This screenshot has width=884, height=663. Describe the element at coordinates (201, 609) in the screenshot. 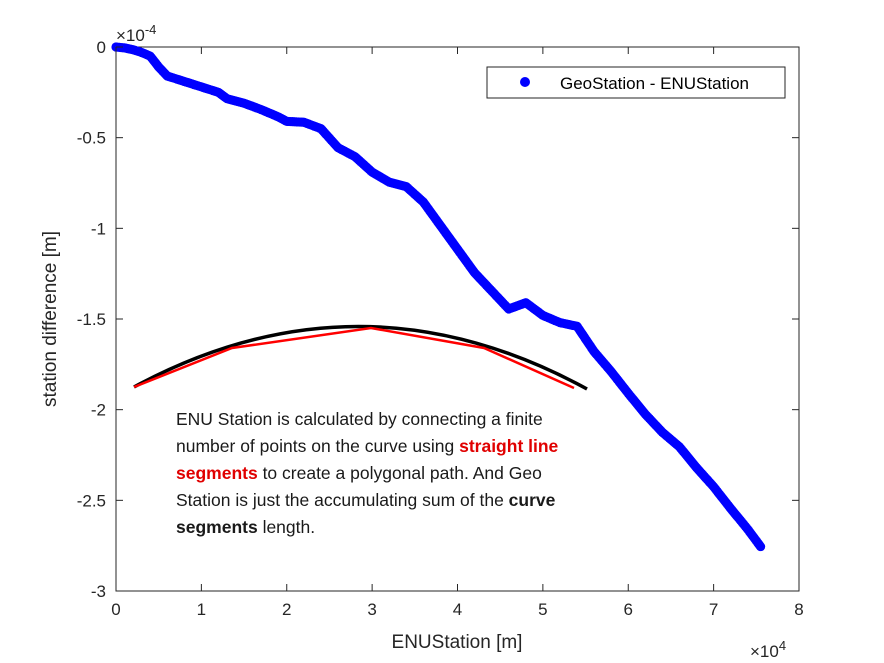

I see `x-tick-label: 1` at that location.